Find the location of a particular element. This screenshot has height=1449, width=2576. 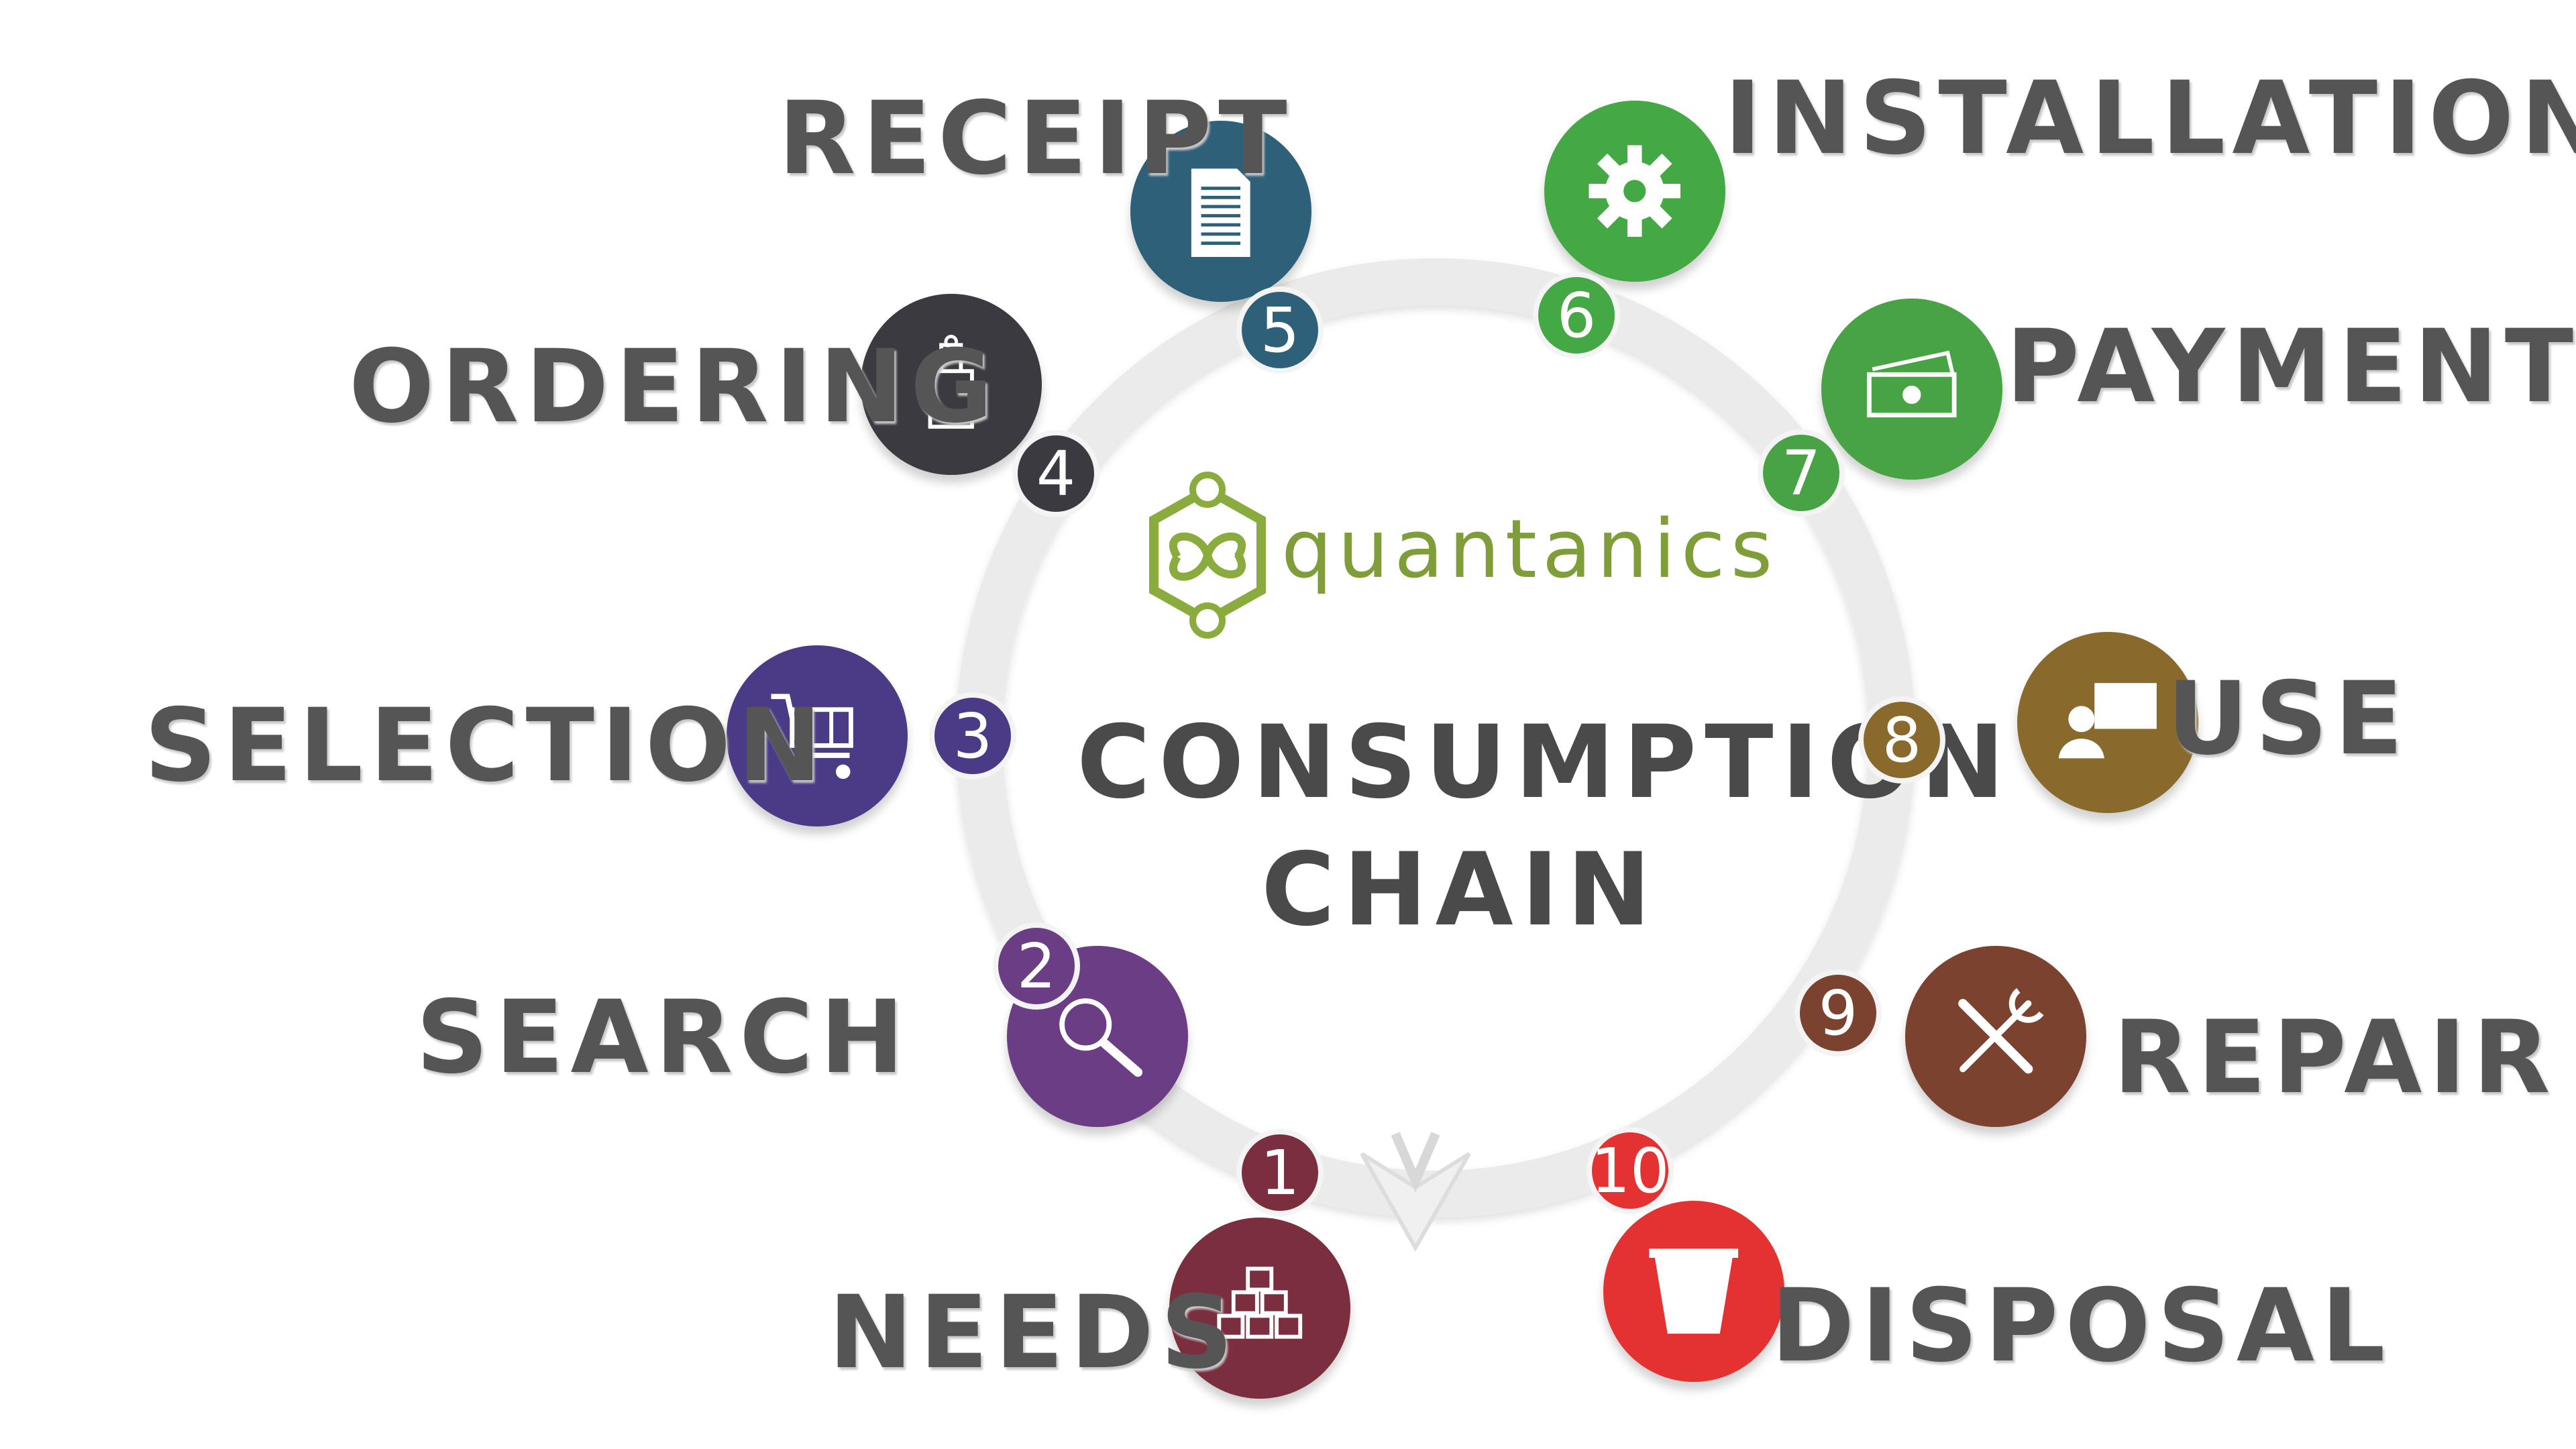

tools-icon is located at coordinates (2001, 1031).